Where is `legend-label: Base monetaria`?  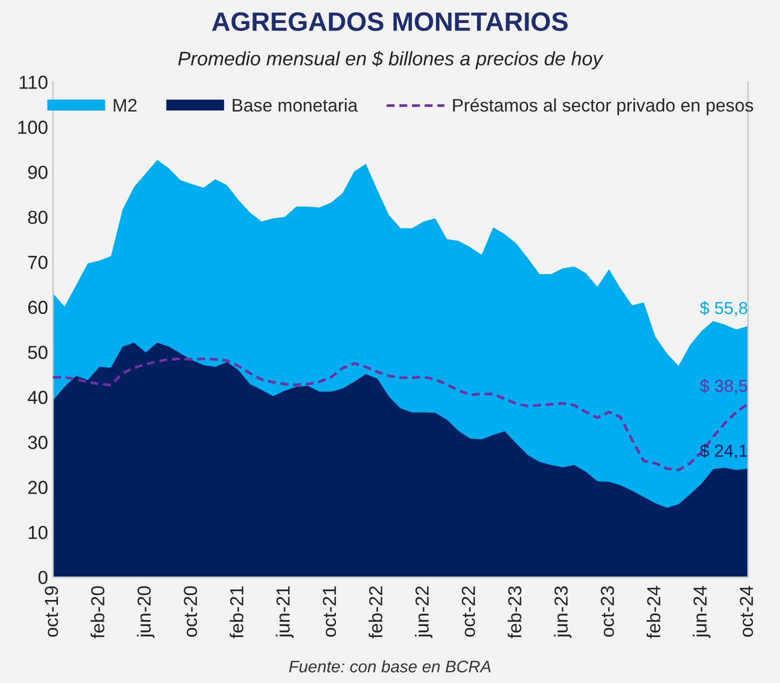 legend-label: Base monetaria is located at coordinates (295, 105).